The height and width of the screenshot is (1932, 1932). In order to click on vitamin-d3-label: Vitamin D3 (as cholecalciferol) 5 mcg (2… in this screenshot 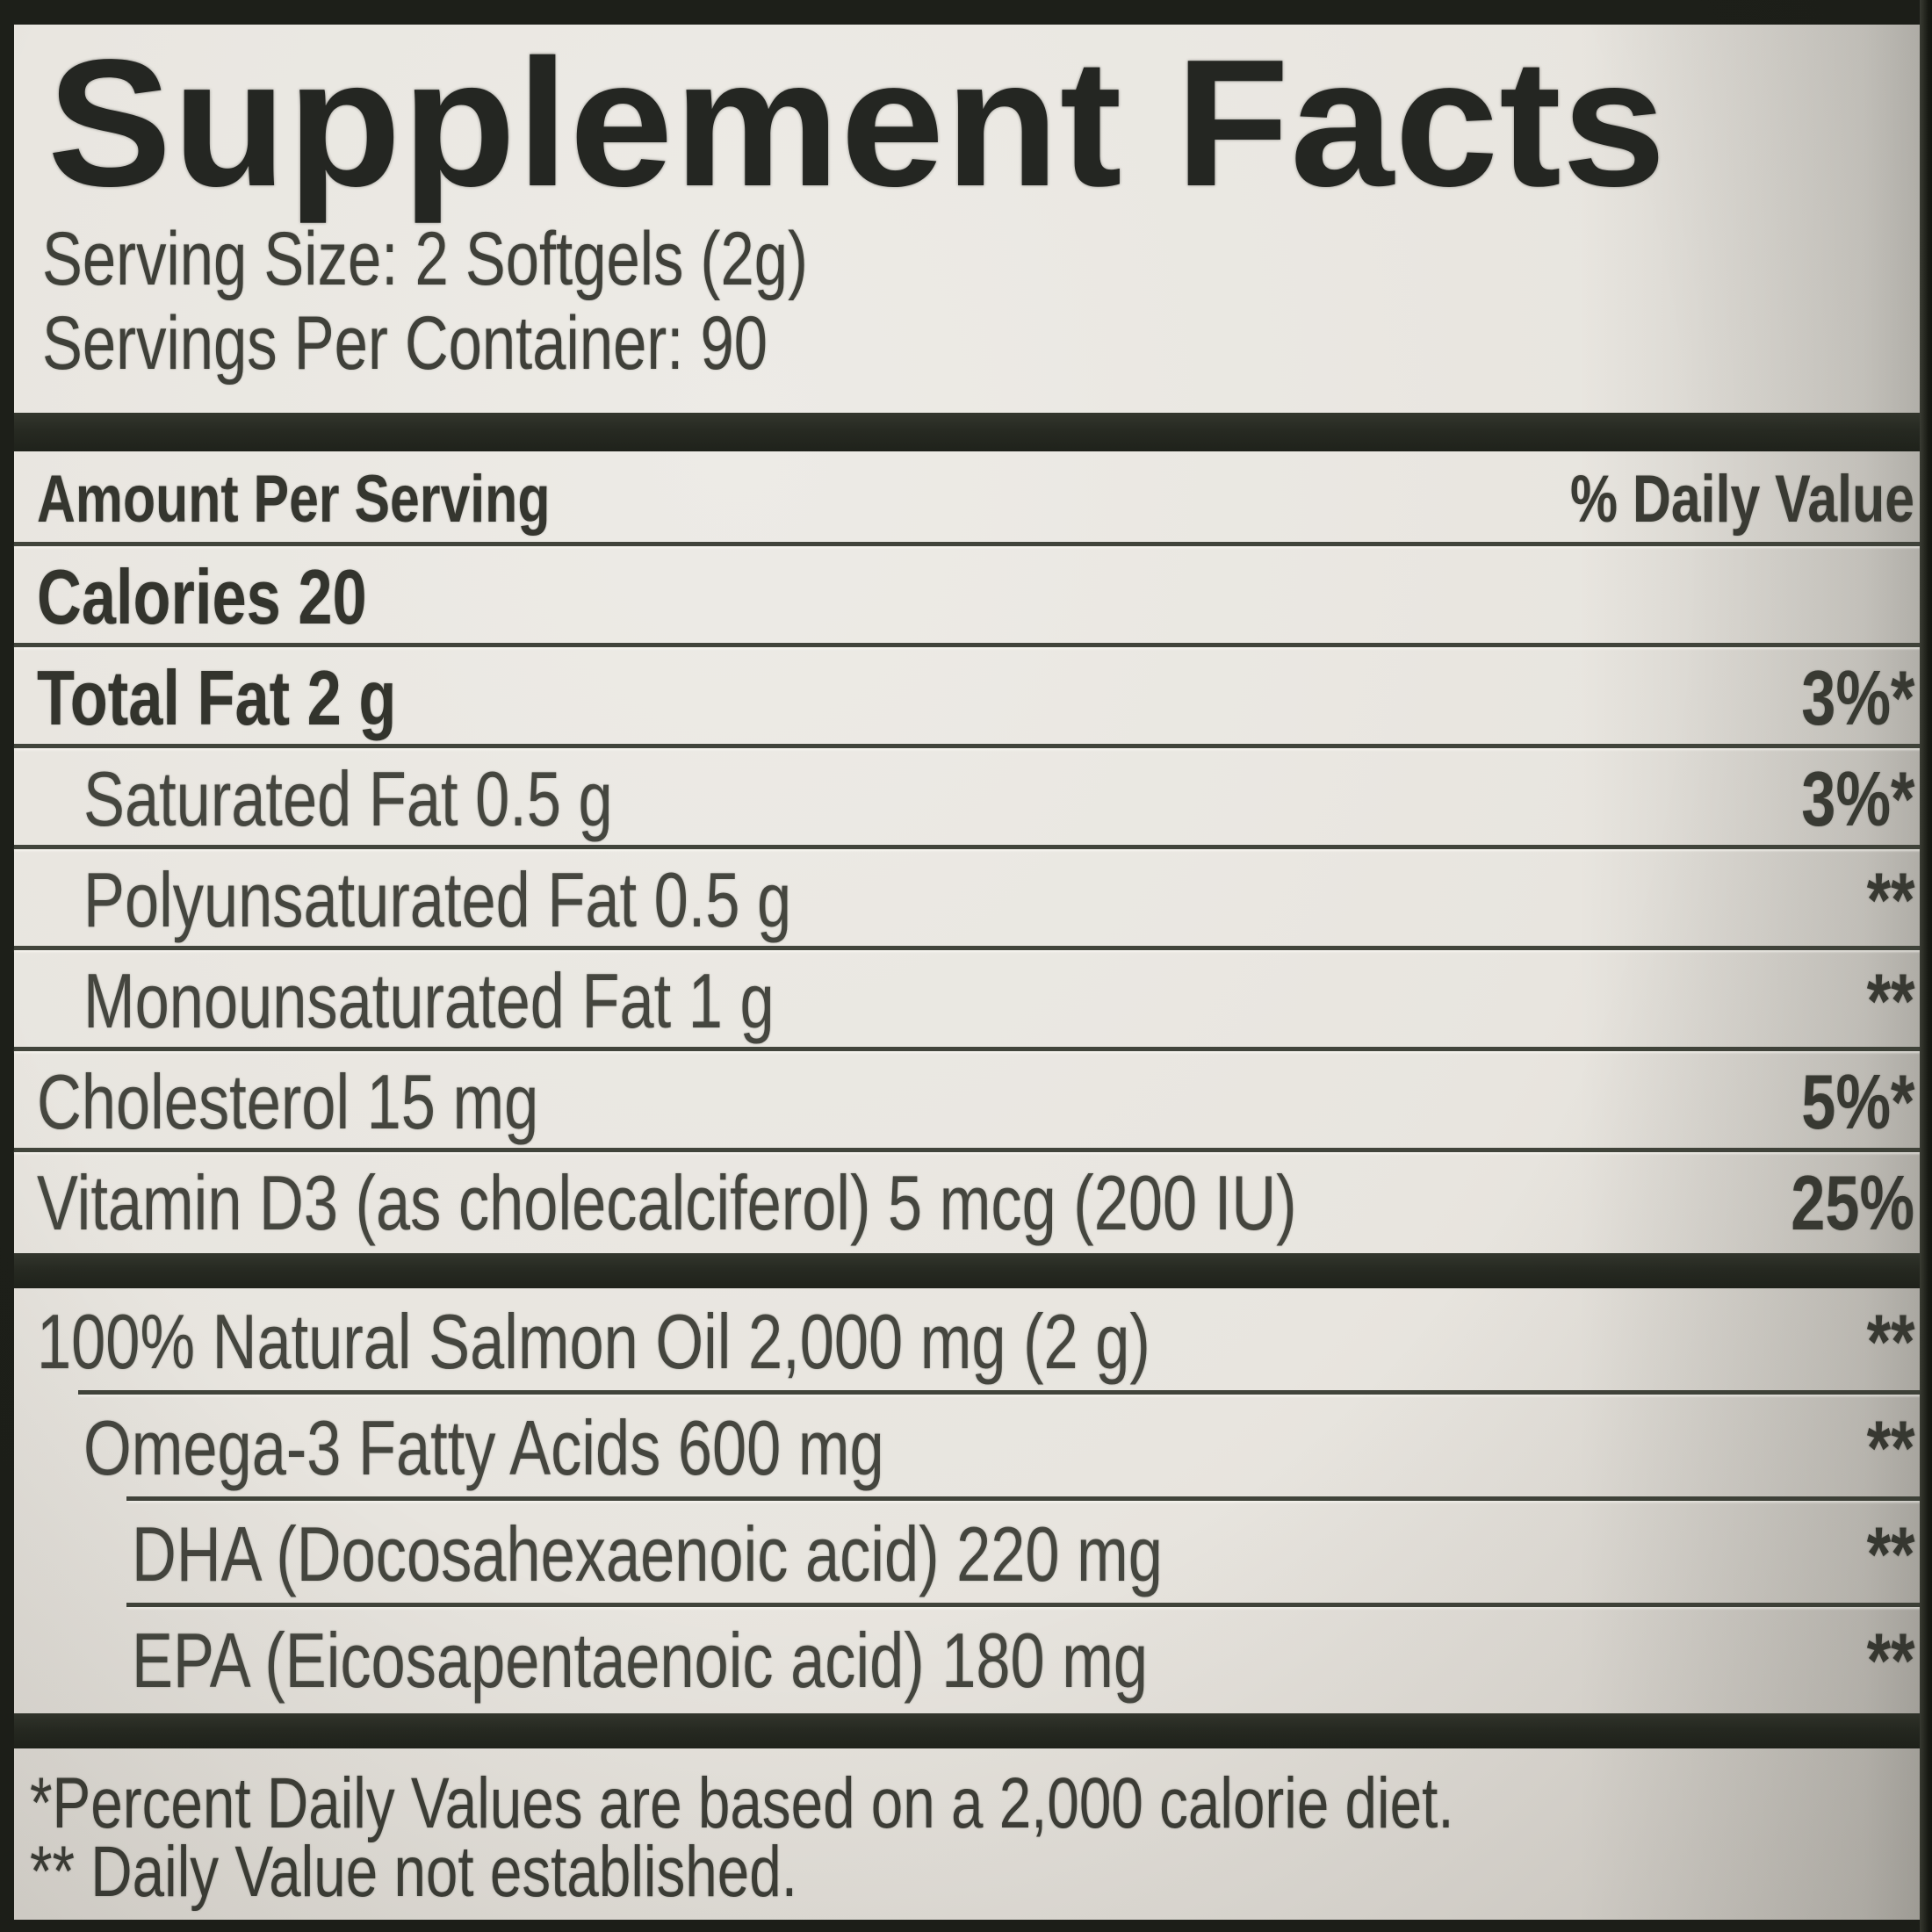, I will do `click(667, 1202)`.